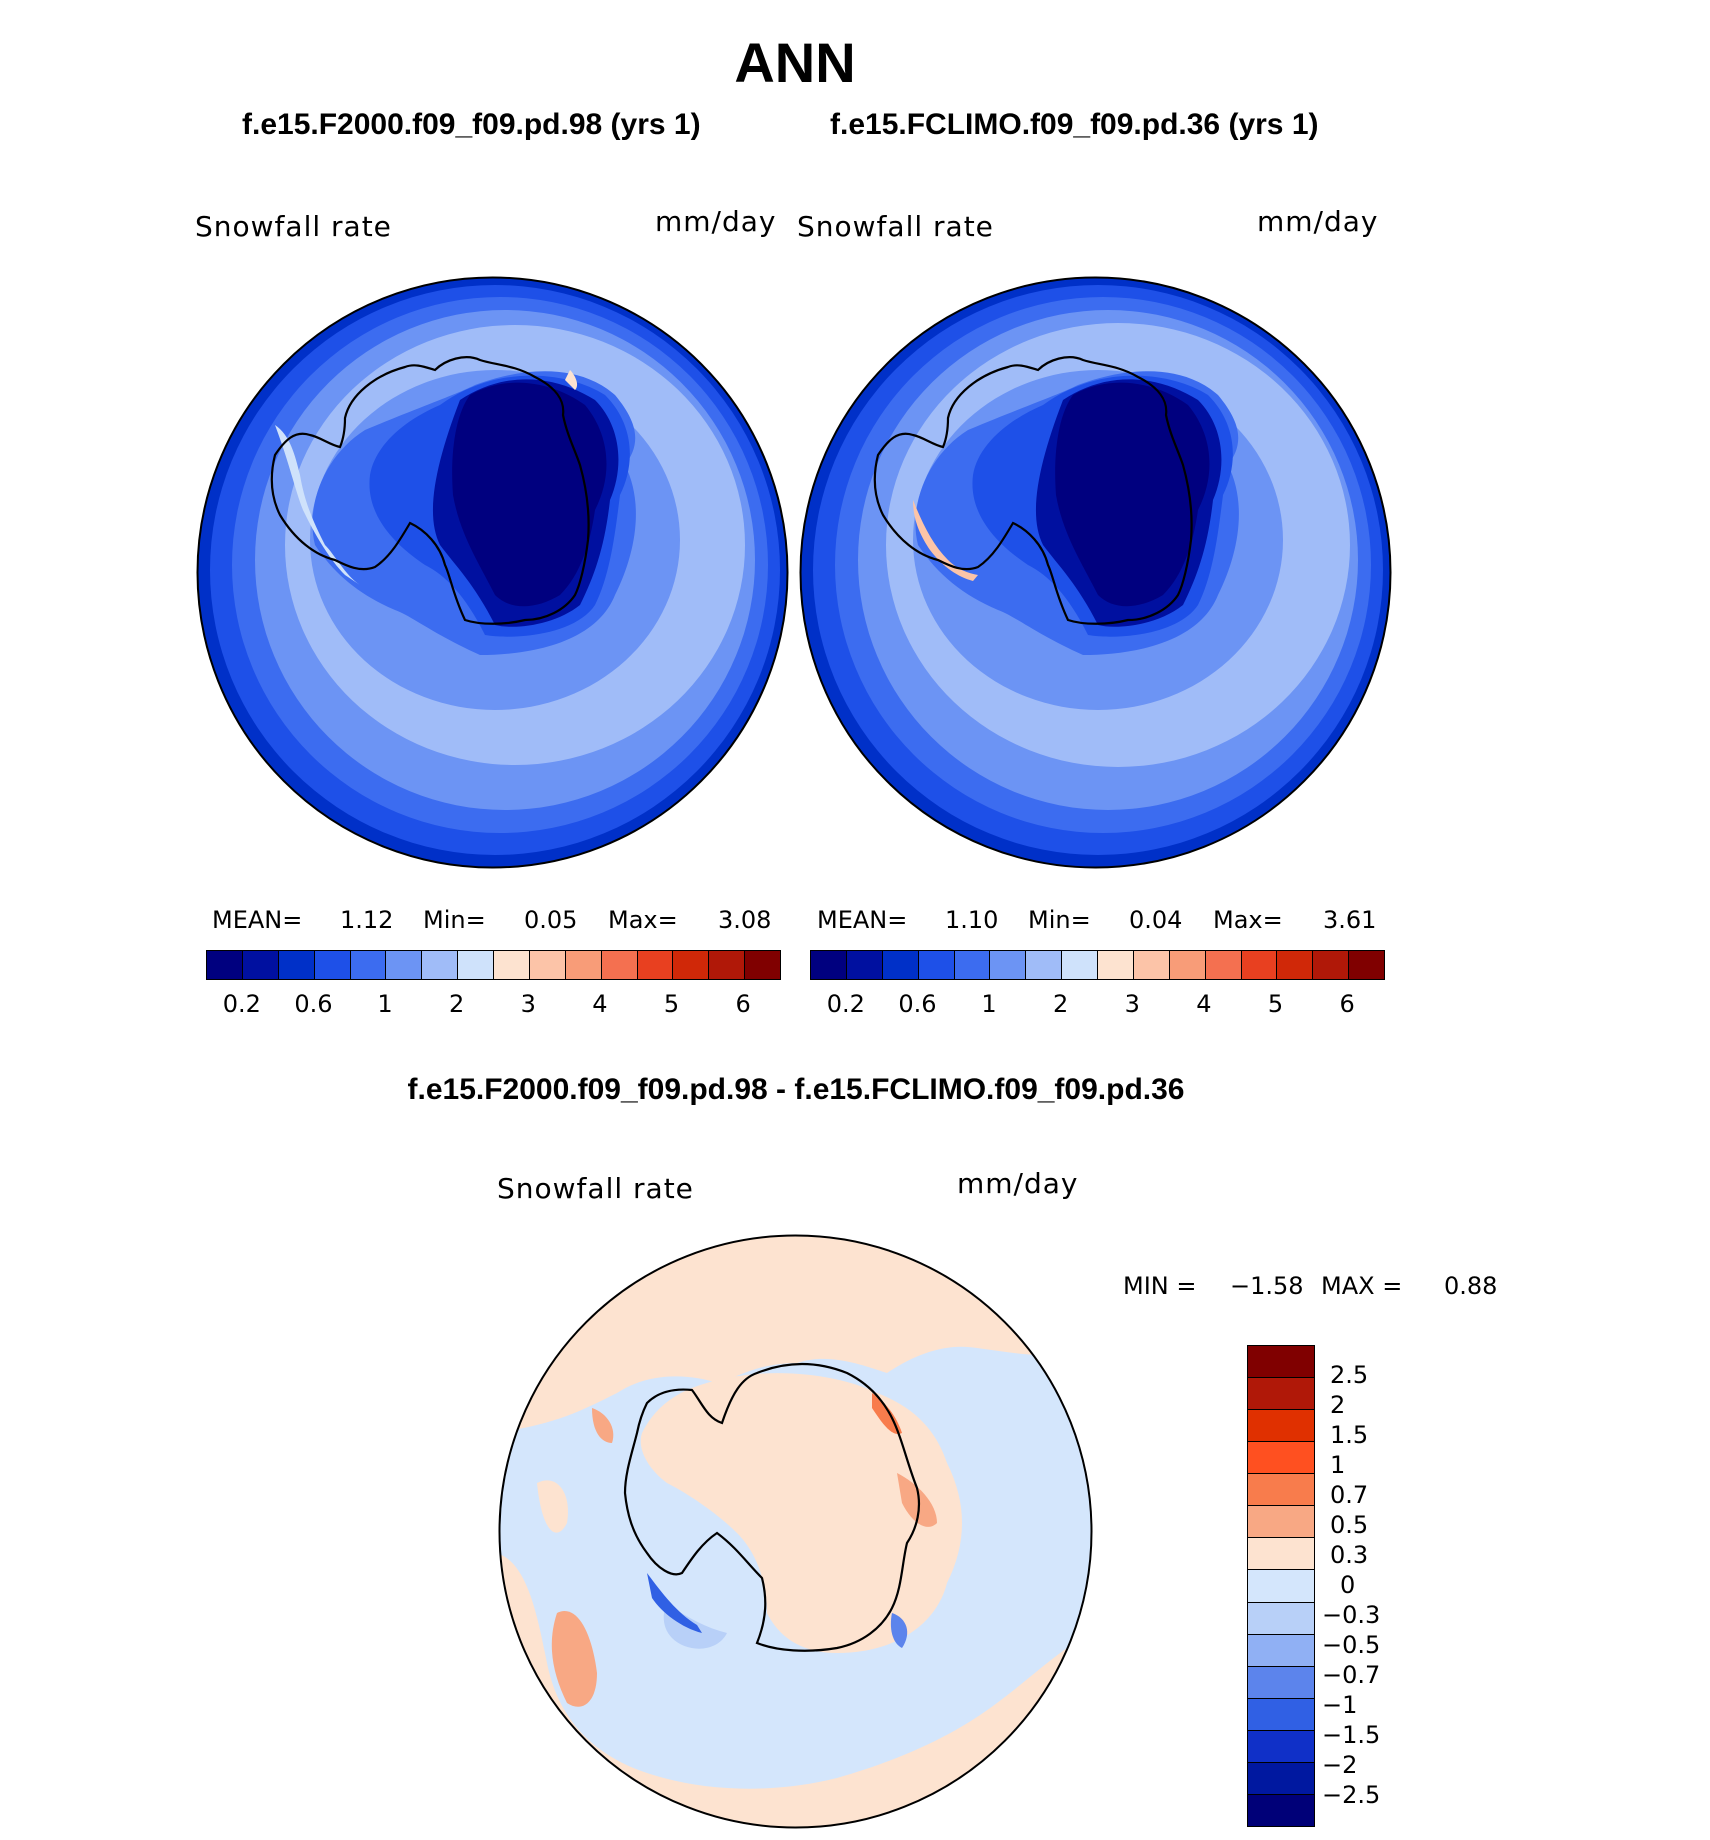 The height and width of the screenshot is (1840, 1710). Describe the element at coordinates (1340, 1705) in the screenshot. I see `diff-colorbar-tick-label: −1` at that location.